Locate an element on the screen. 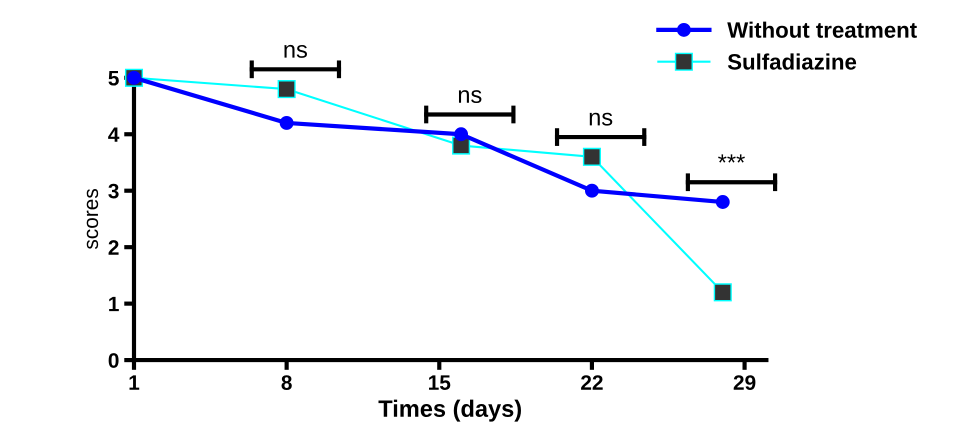 This screenshot has height=437, width=964. text: ns is located at coordinates (295, 51).